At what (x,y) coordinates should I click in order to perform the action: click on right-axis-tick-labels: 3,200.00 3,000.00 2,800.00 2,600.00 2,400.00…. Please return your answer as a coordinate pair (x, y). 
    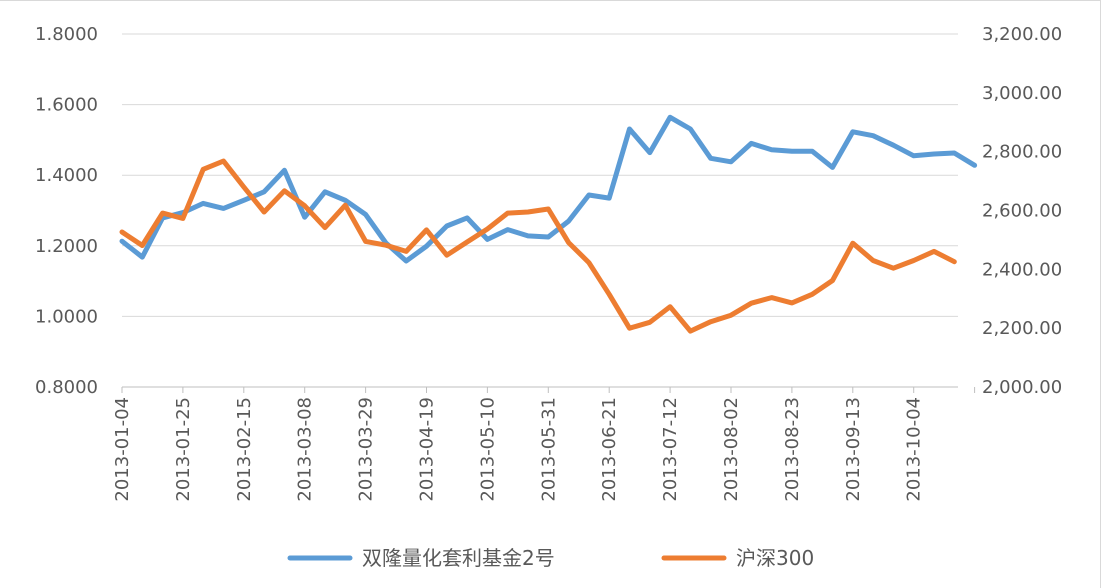
    Looking at the image, I should click on (1022, 211).